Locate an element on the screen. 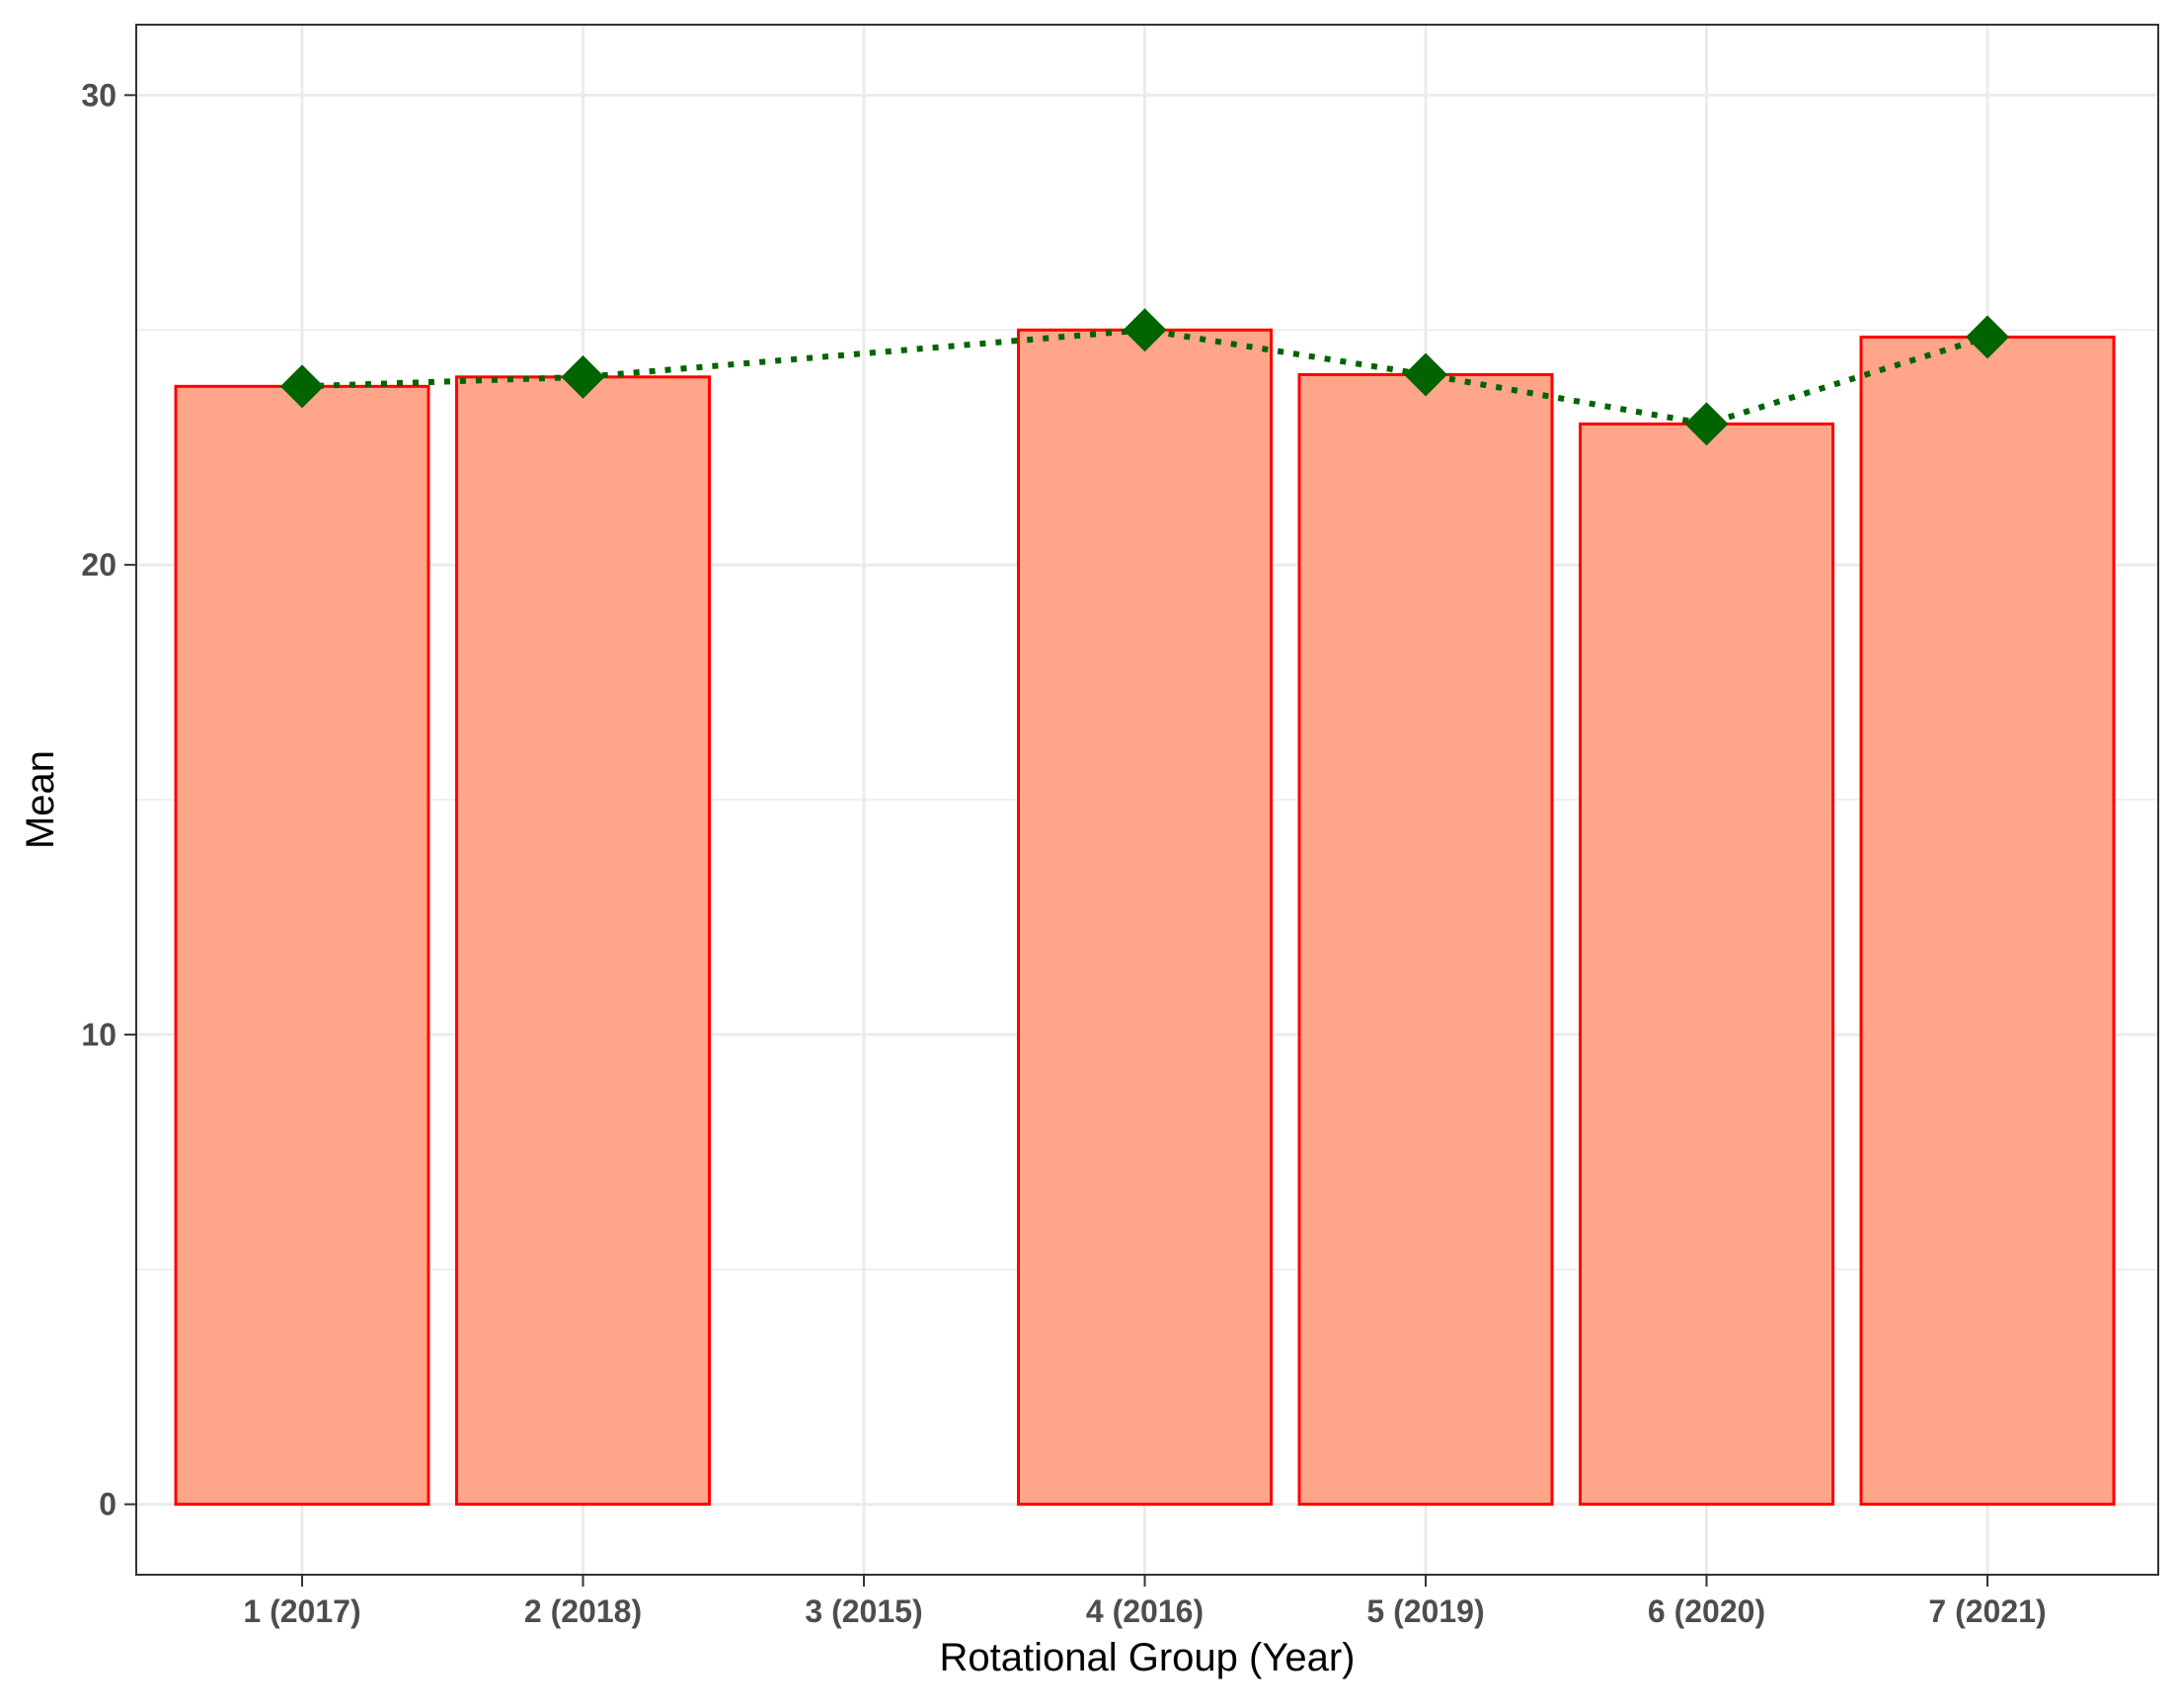 The height and width of the screenshot is (1708, 2178). x-tick-label: 2 (2018) is located at coordinates (583, 1611).